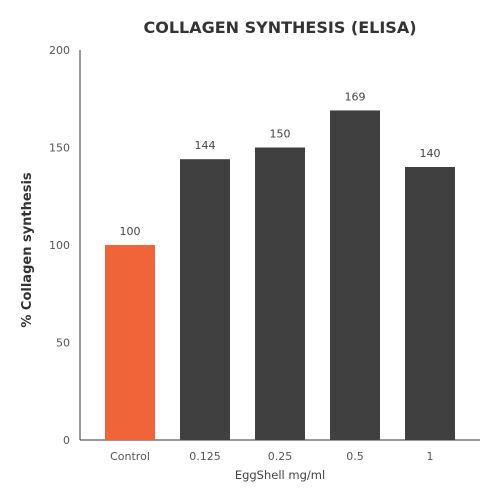 The width and height of the screenshot is (500, 500). I want to click on y-tick-label: 50, so click(63, 343).